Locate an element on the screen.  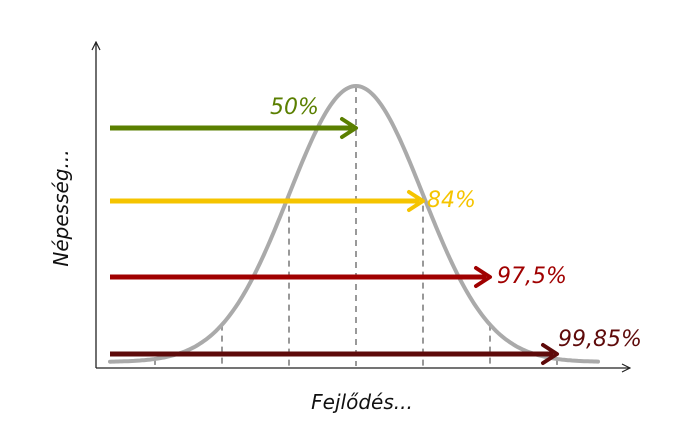
percentile-label: 50% is located at coordinates (294, 107).